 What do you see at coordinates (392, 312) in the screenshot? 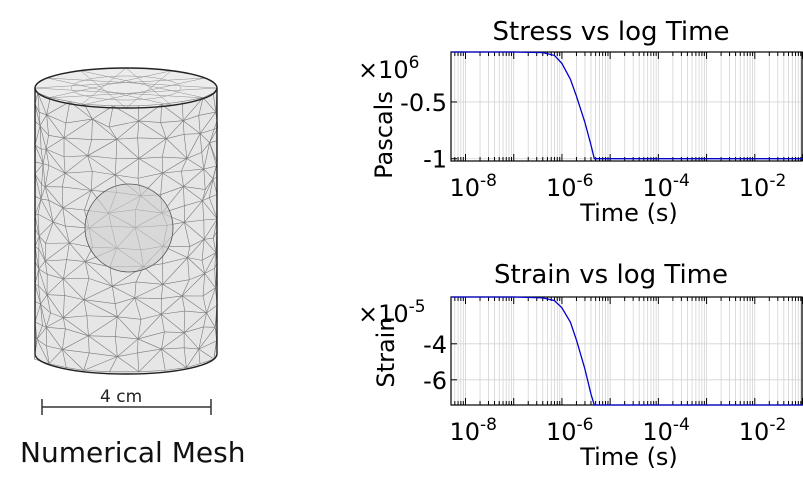
I see `y-multiplier-label: ×10-5` at bounding box center [392, 312].